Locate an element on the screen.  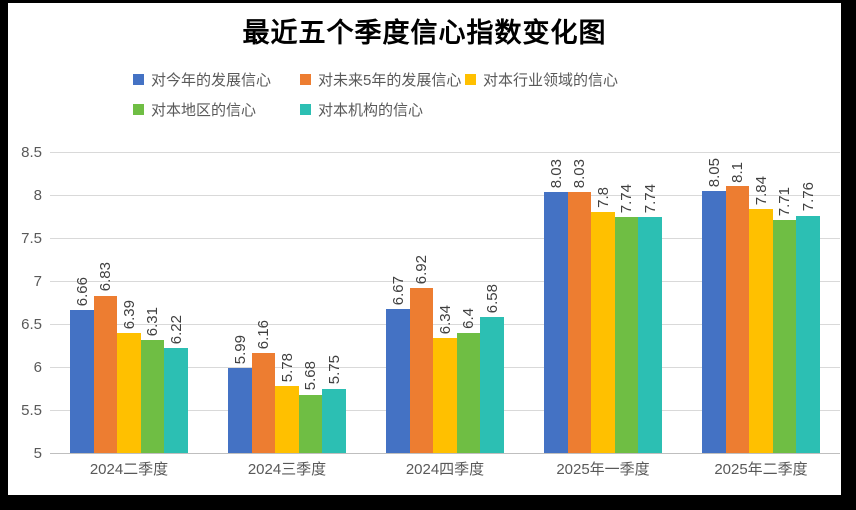
bar-value-label: 6.67 is located at coordinates (398, 291).